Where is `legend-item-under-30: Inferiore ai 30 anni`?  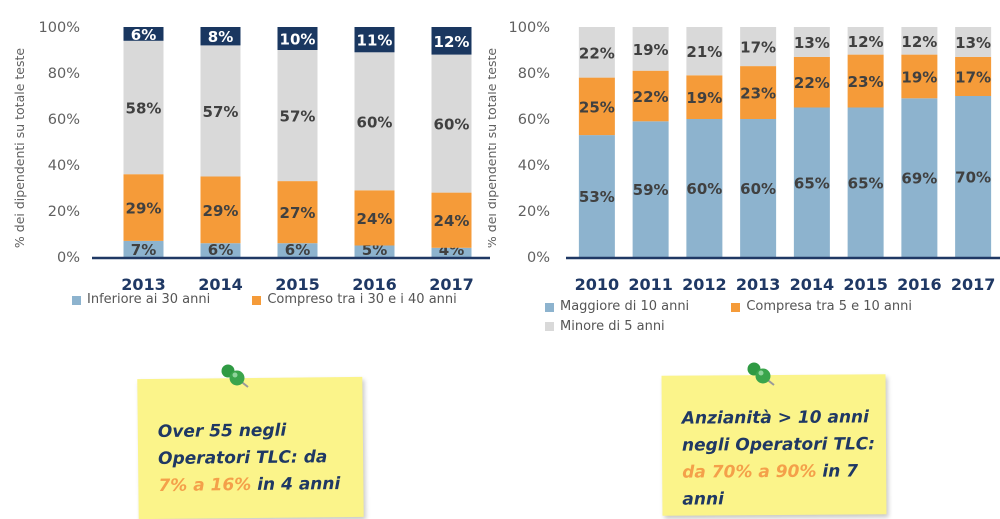 legend-item-under-30: Inferiore ai 30 anni is located at coordinates (141, 300).